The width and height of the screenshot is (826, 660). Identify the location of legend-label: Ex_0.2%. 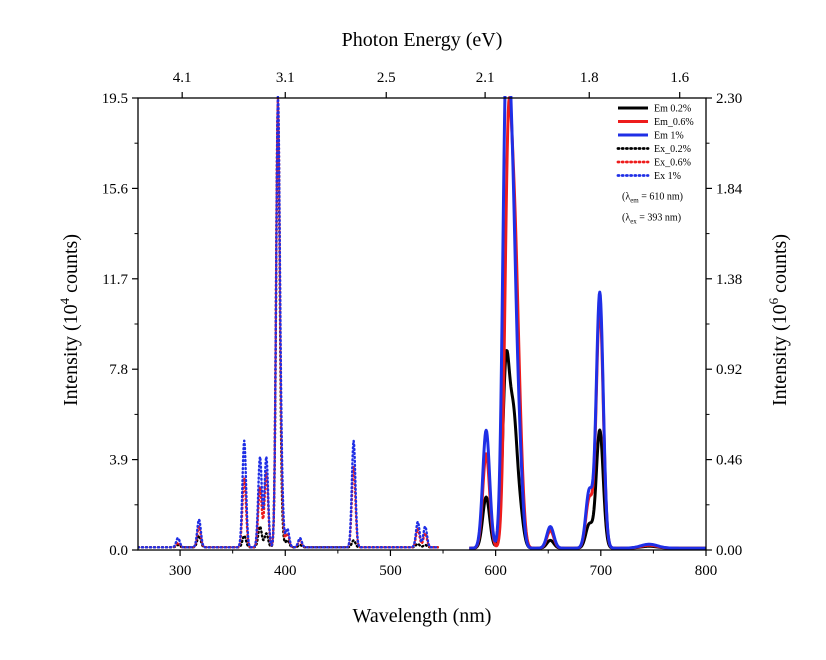
(672, 149).